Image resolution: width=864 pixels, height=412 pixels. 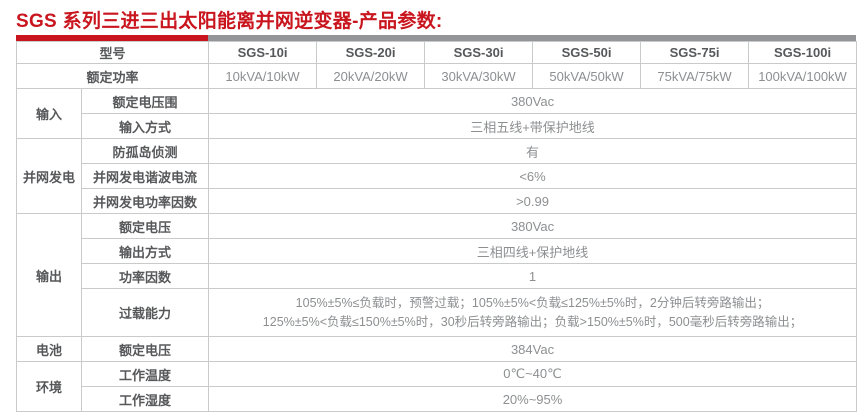 I want to click on table-row-power-factor-output: 功率因数 1, so click(x=437, y=276).